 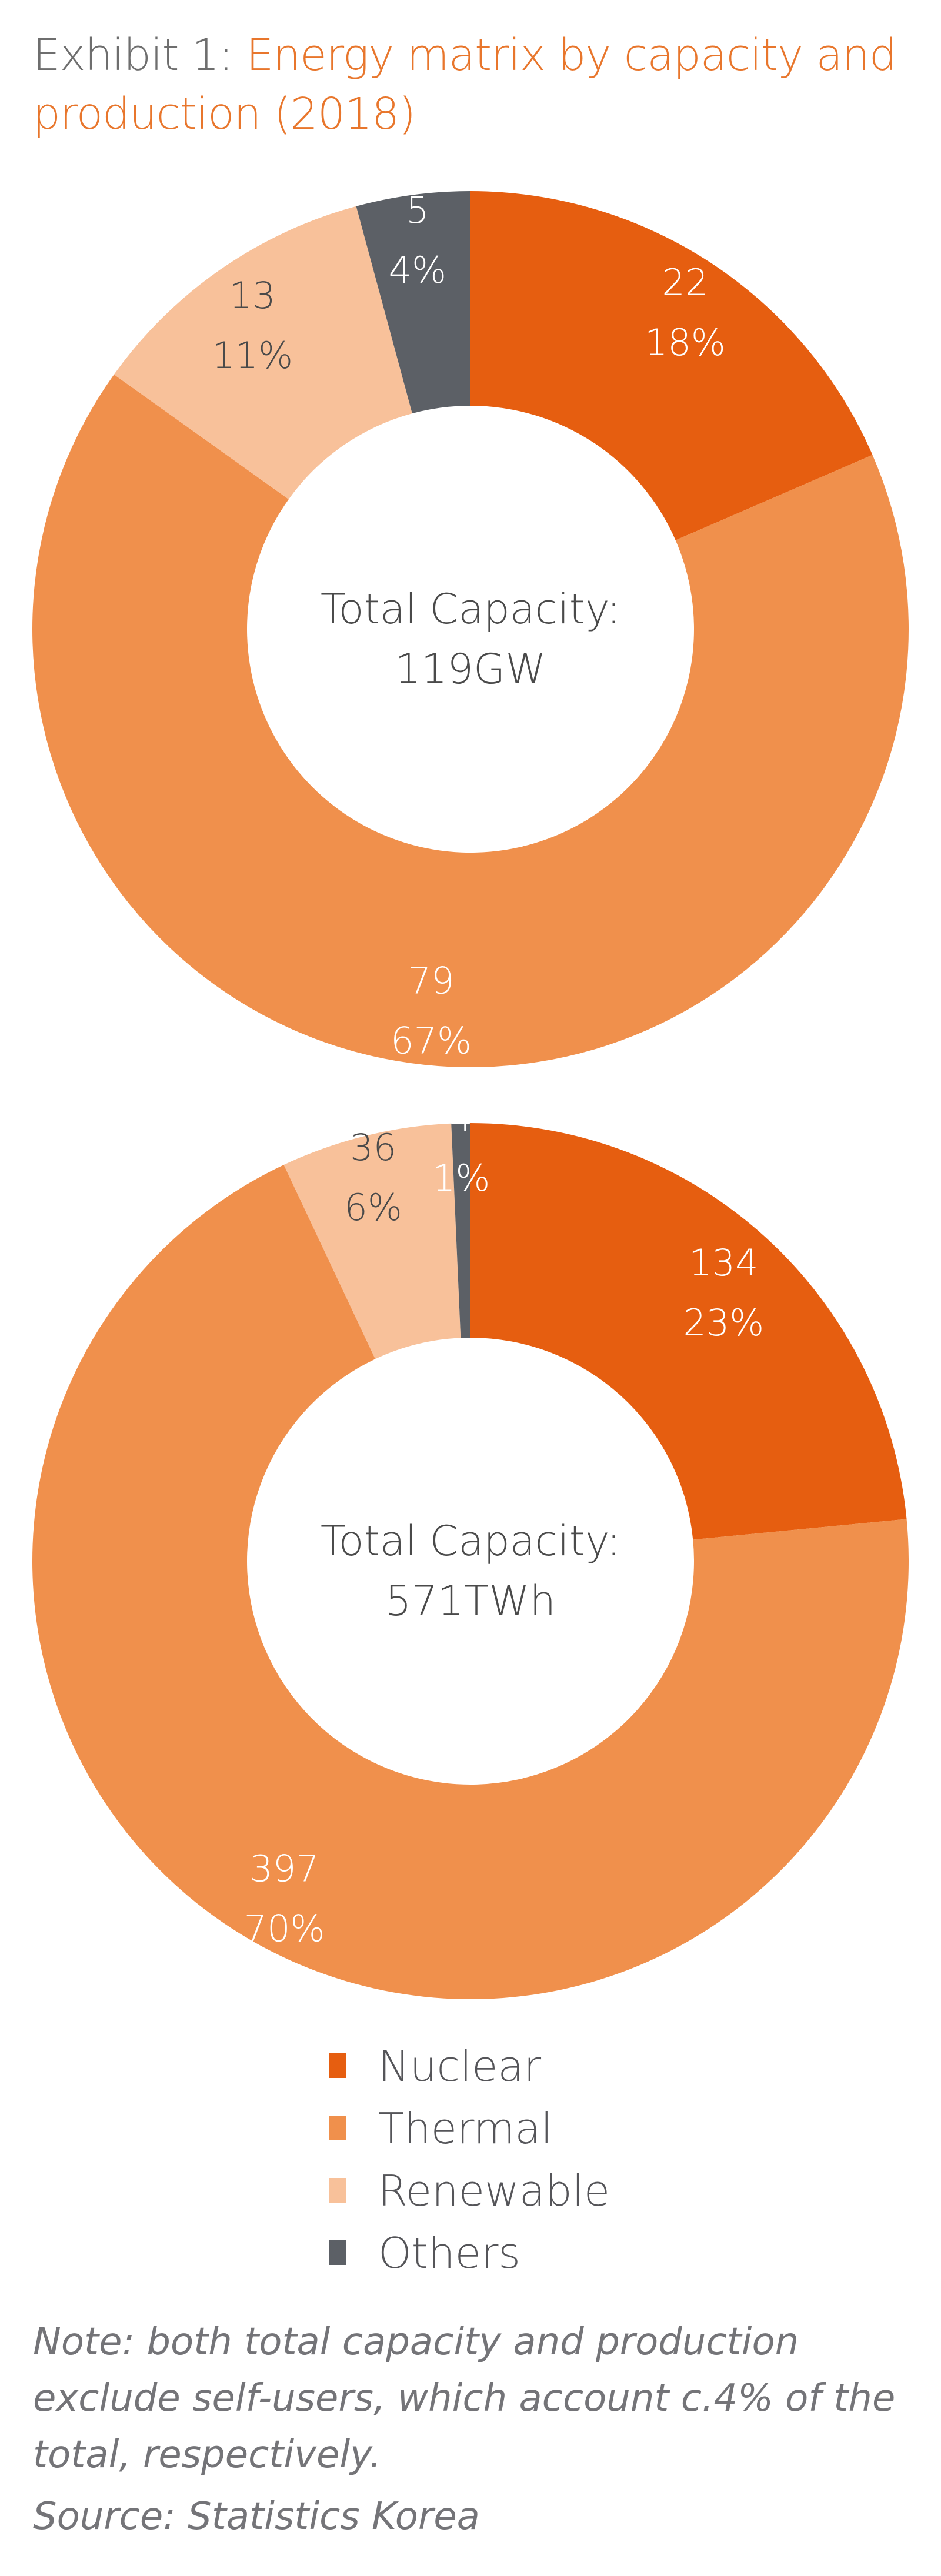 I want to click on donut1-percent-label-nuclear: 18%, so click(x=685, y=342).